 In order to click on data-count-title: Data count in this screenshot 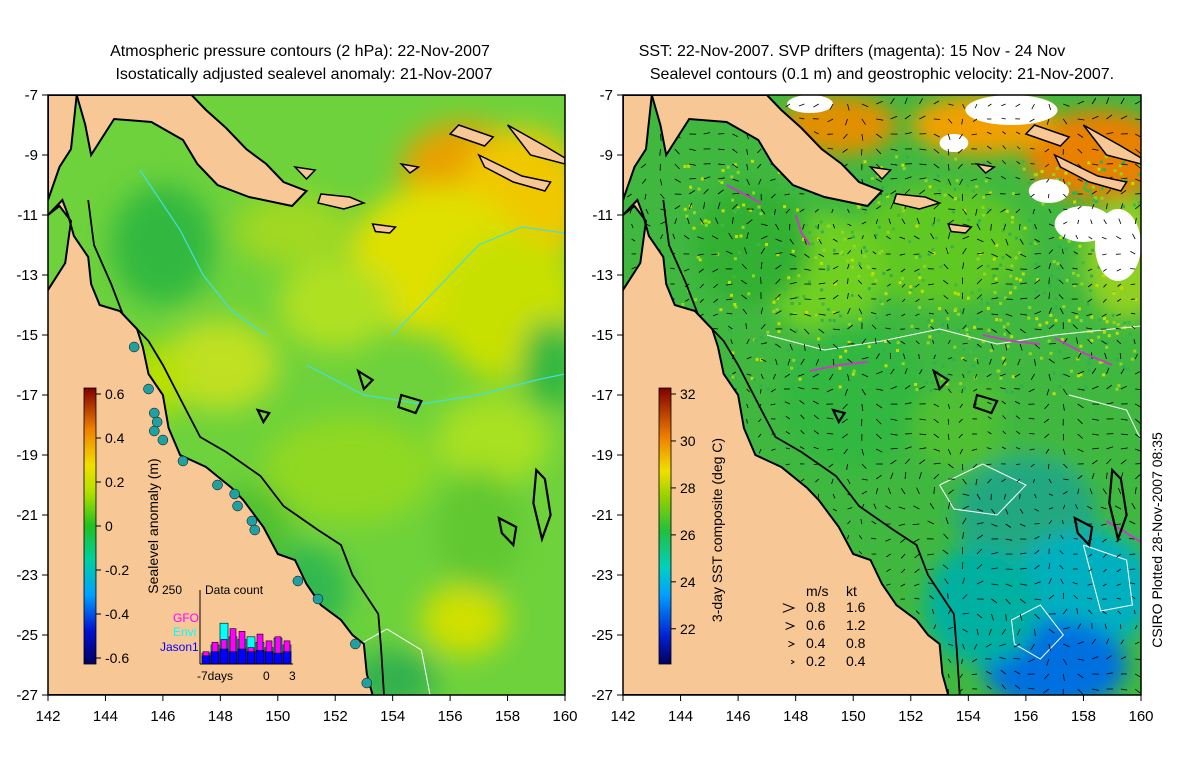, I will do `click(234, 590)`.